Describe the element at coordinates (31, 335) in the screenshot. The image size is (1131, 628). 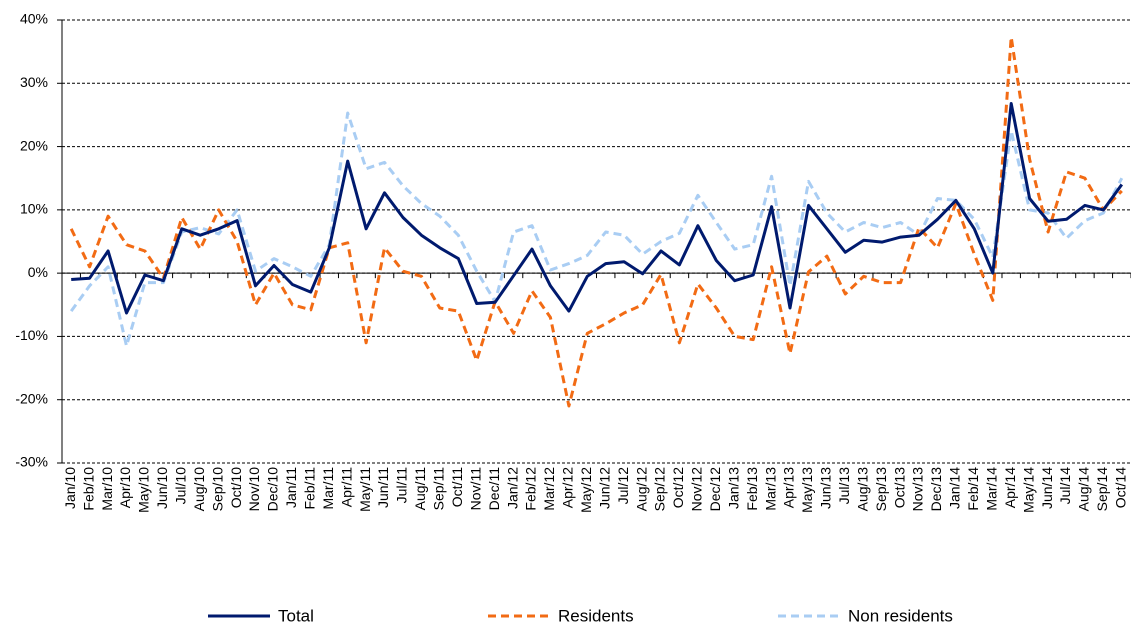
I see `y-tick-label: -10%` at that location.